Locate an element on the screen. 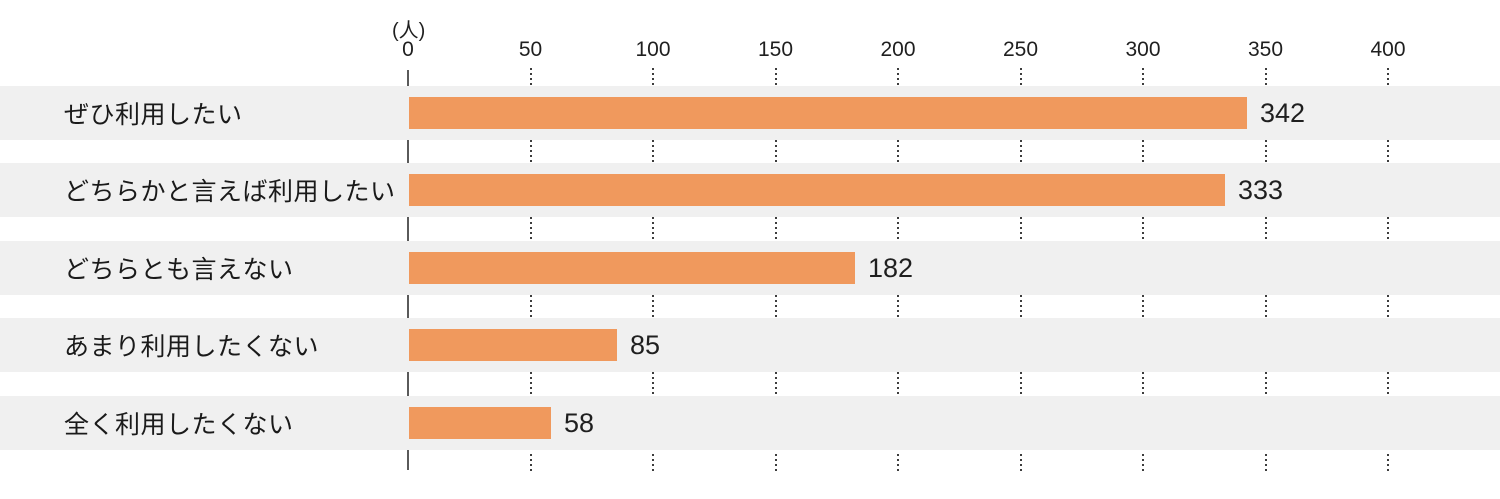 This screenshot has width=1500, height=499. chart-row: ぜひ利用したい 342 is located at coordinates (750, 113).